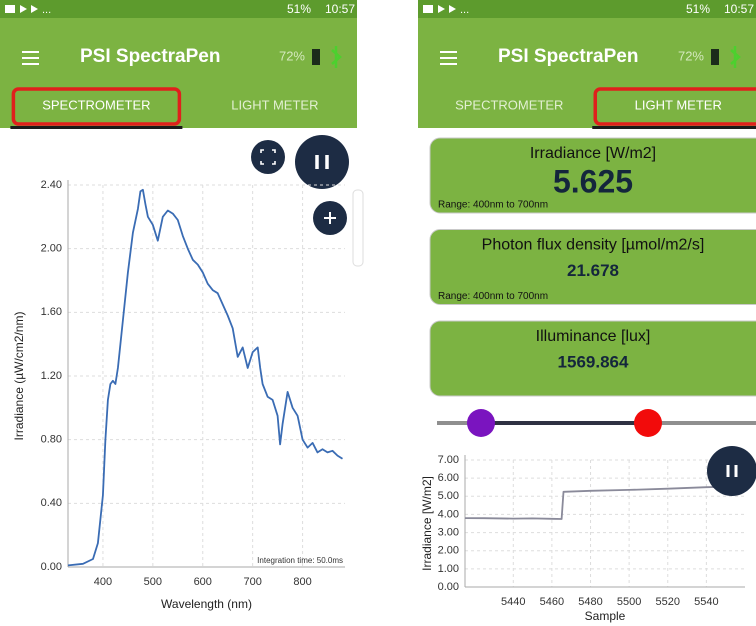 Image resolution: width=756 pixels, height=626 pixels. Describe the element at coordinates (206, 604) in the screenshot. I see `x-axis-label: Wavelength (nm)` at that location.